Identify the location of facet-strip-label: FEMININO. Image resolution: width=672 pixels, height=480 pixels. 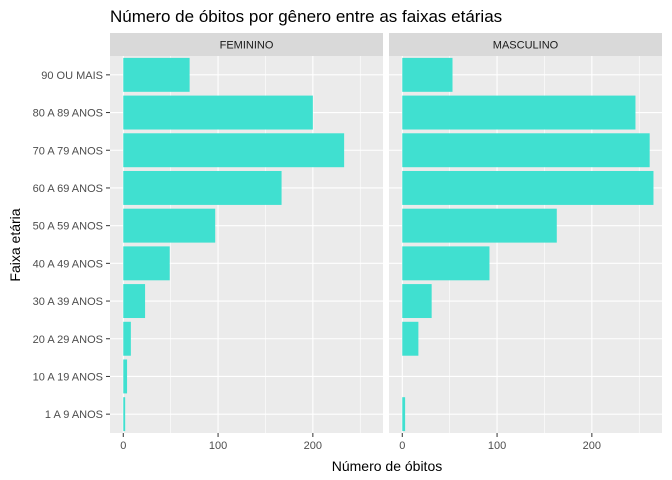
(247, 46).